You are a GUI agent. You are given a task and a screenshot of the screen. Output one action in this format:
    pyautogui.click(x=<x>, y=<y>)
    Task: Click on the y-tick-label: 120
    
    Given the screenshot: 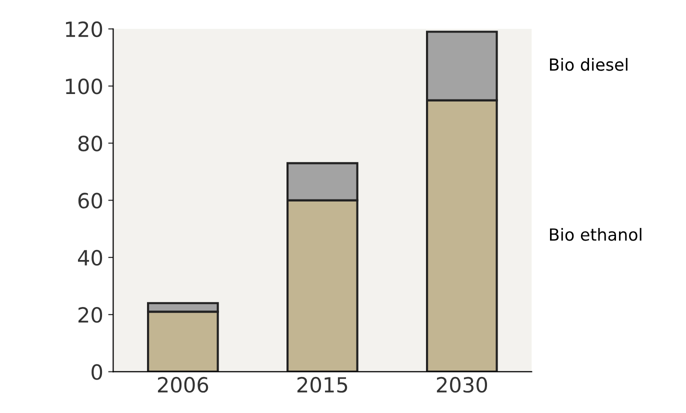 What is the action you would take?
    pyautogui.click(x=84, y=29)
    